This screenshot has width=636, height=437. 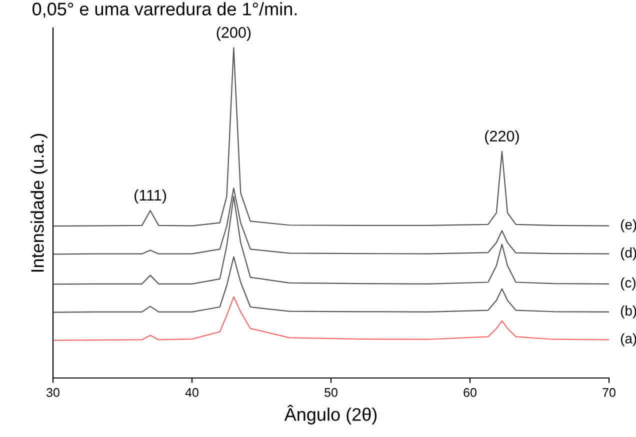 What do you see at coordinates (609, 392) in the screenshot?
I see `x-tick-label: 70` at bounding box center [609, 392].